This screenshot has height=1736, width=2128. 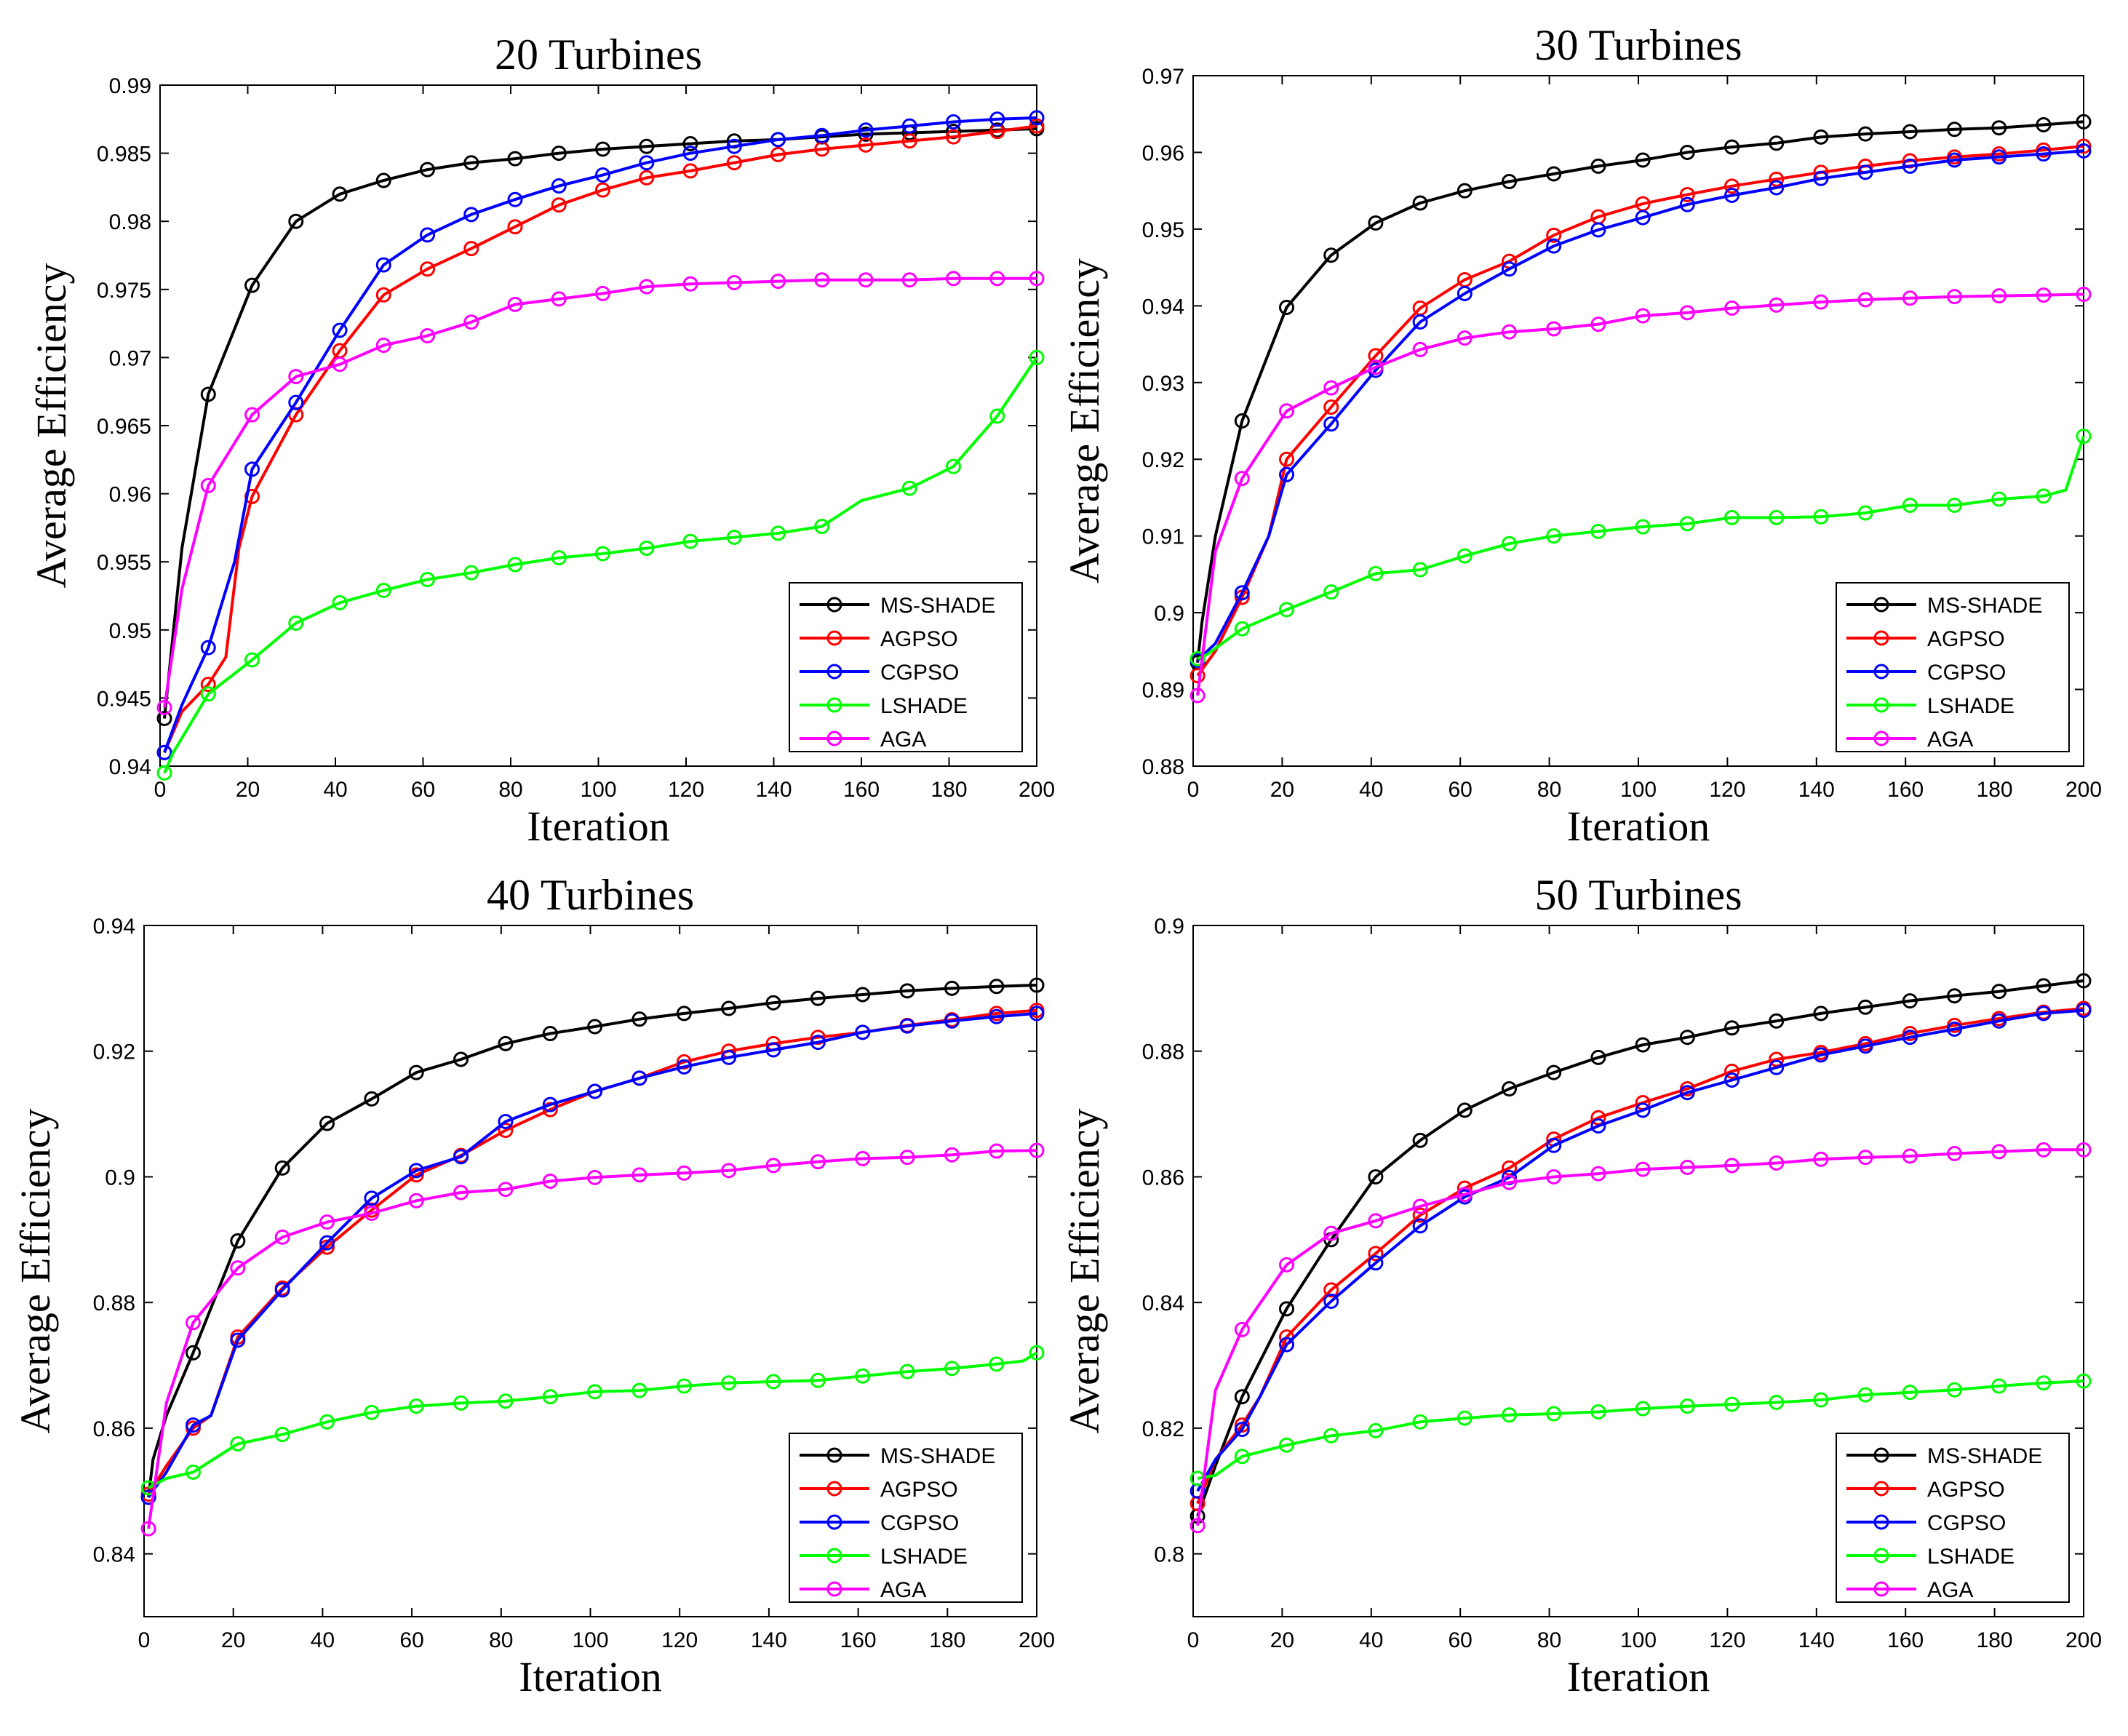 I want to click on y-tick-label: 0.84, so click(x=114, y=1555).